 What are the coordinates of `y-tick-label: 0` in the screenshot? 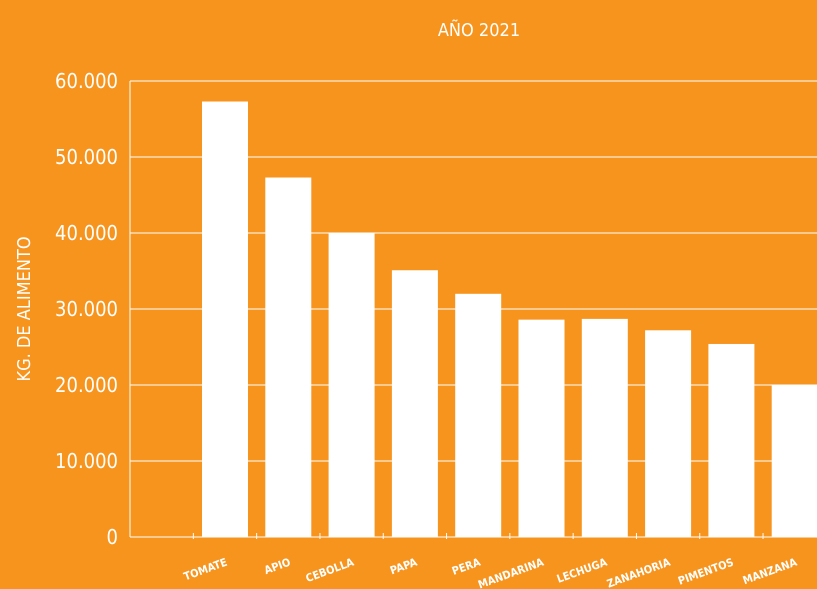 It's located at (112, 537).